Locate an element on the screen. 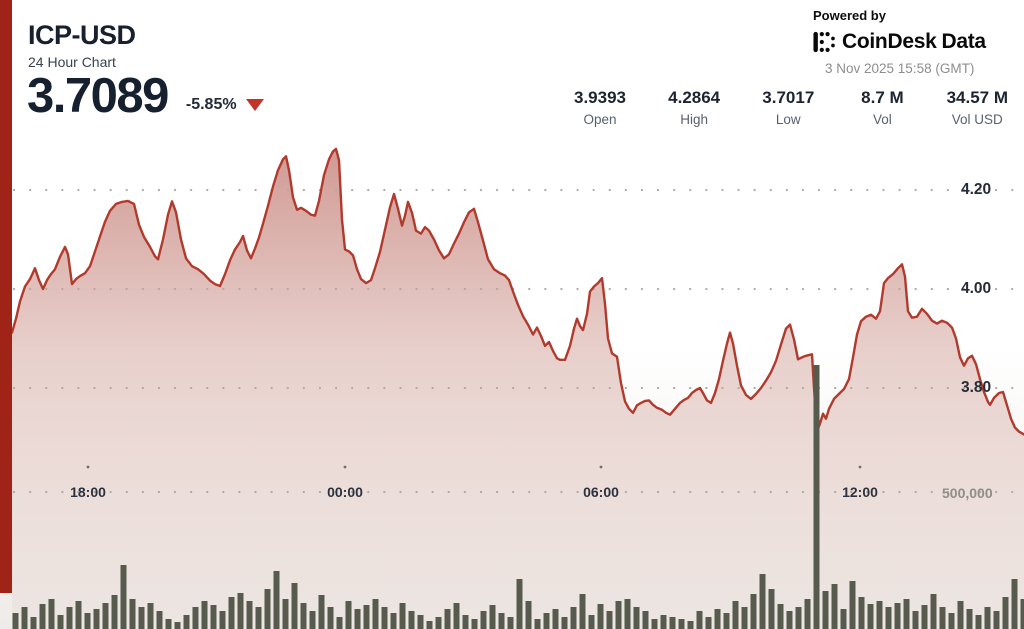 The width and height of the screenshot is (1024, 629). stat-value: 34.57 M is located at coordinates (977, 97).